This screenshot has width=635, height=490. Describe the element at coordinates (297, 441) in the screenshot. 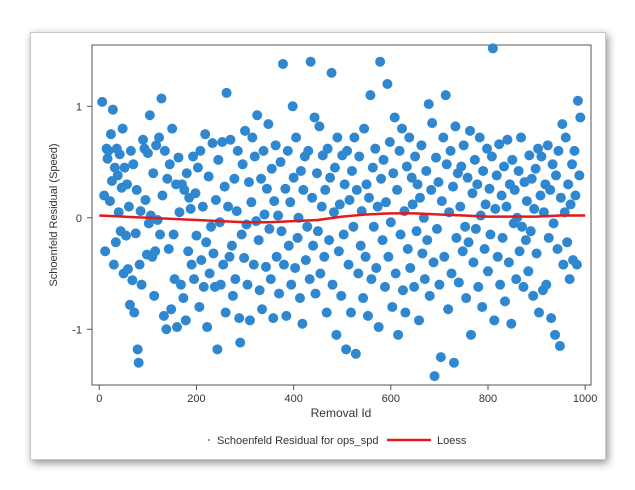

I see `legend-label-points: Schoenfeld Residual for ops_spd` at that location.